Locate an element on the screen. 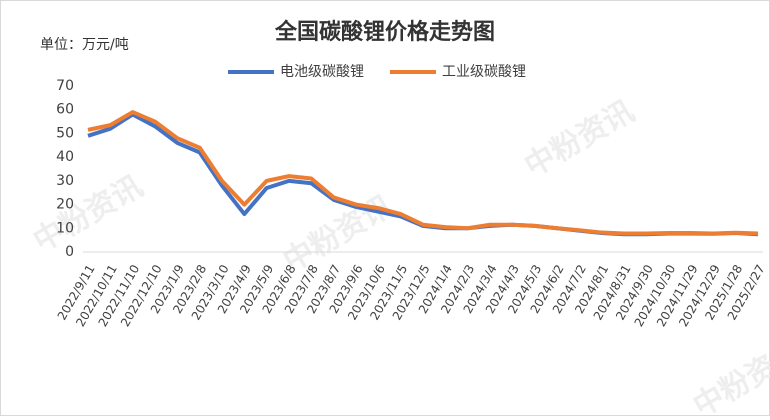 The height and width of the screenshot is (420, 770). y-tick-label: 30 is located at coordinates (65, 181).